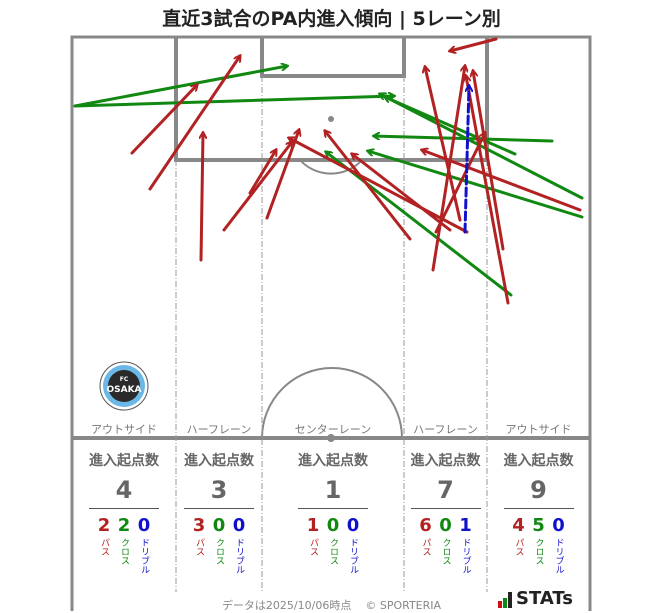 The height and width of the screenshot is (613, 663). I want to click on lane-stats-center: 進入起点数 1 1 パス 0 クロス 0 ドリブル, so click(333, 512).